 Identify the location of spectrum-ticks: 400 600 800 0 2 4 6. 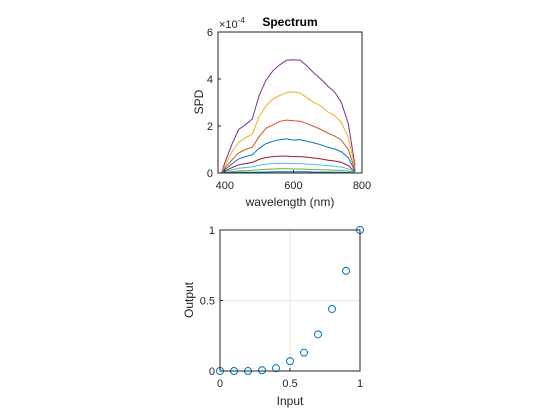
(289, 109).